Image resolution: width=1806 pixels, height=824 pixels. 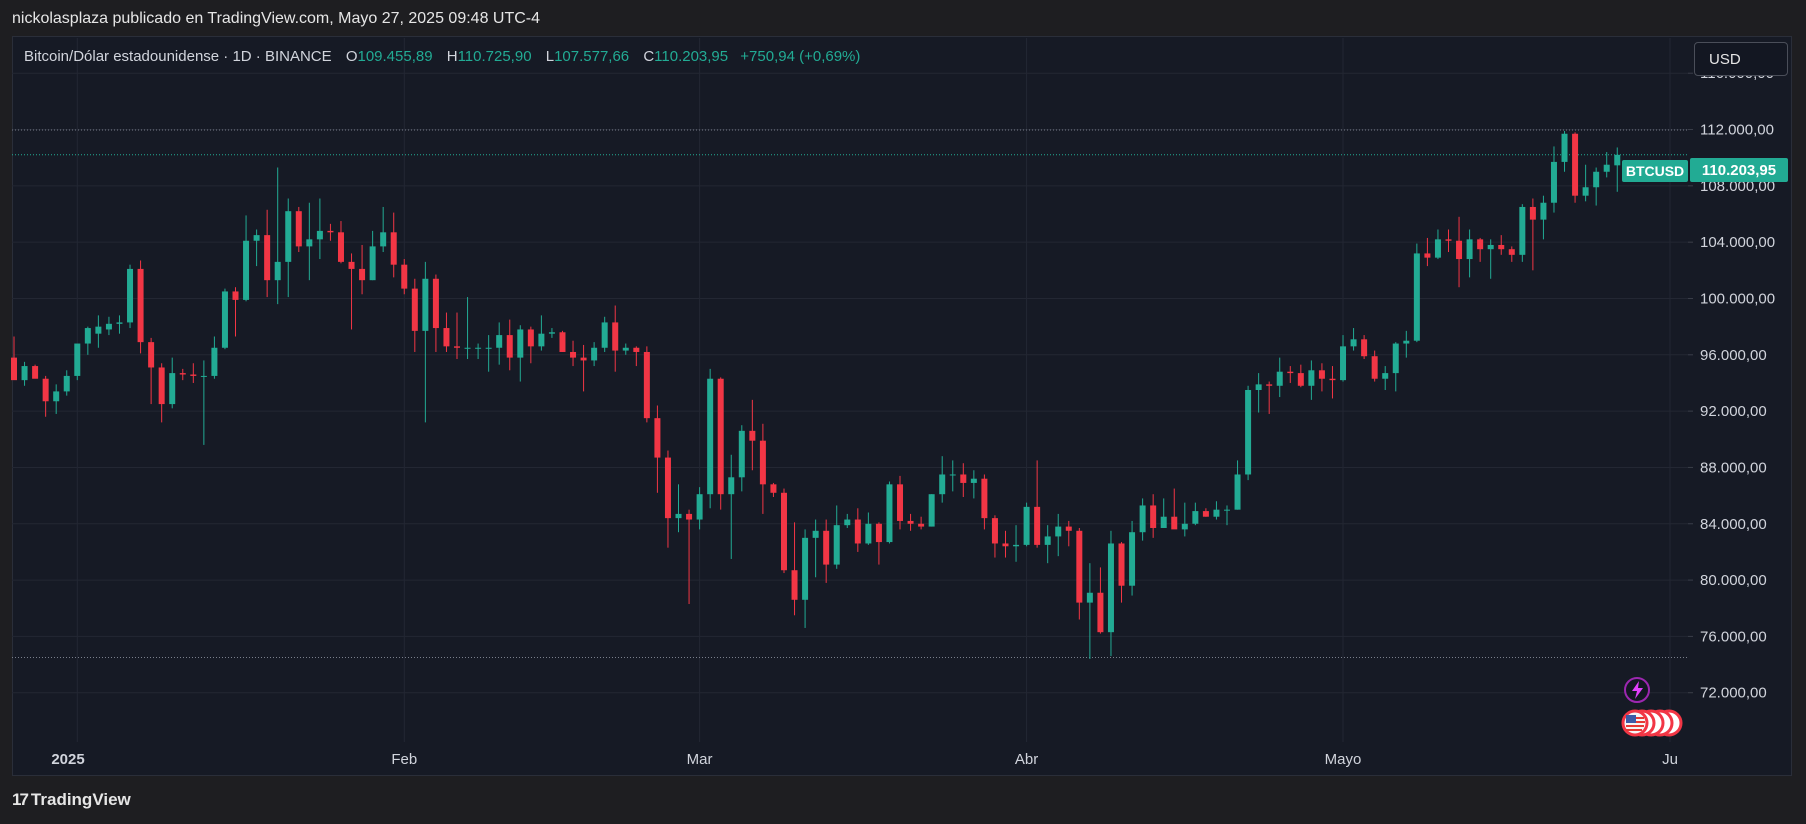 I want to click on tradingview-footer: 17 TradingView, so click(x=71, y=800).